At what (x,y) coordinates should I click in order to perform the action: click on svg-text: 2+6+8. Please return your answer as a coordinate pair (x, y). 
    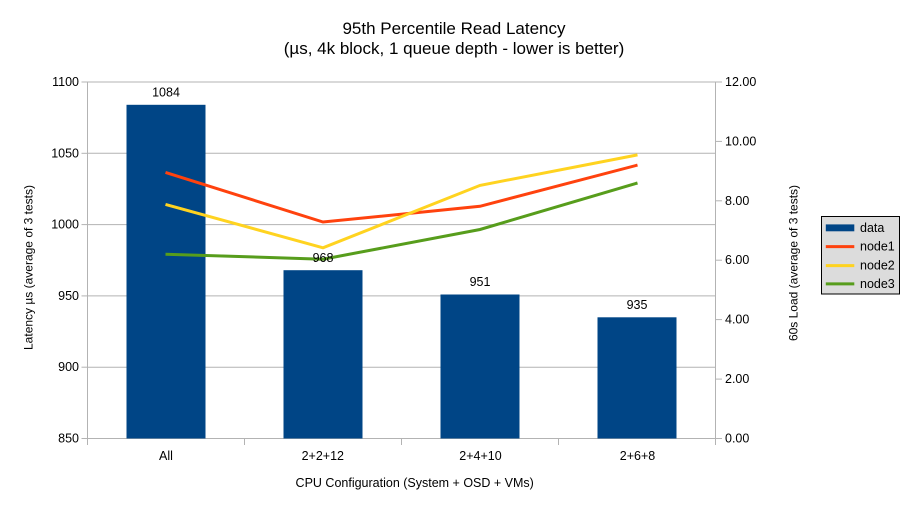
    Looking at the image, I should click on (638, 456).